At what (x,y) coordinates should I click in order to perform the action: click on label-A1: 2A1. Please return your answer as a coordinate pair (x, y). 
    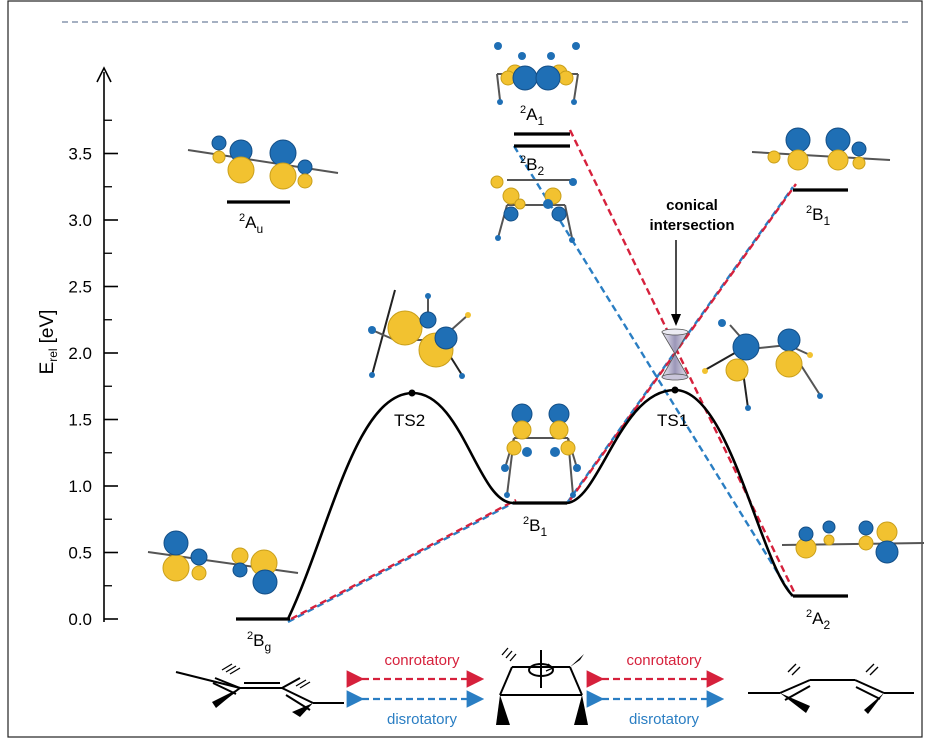
    Looking at the image, I should click on (532, 116).